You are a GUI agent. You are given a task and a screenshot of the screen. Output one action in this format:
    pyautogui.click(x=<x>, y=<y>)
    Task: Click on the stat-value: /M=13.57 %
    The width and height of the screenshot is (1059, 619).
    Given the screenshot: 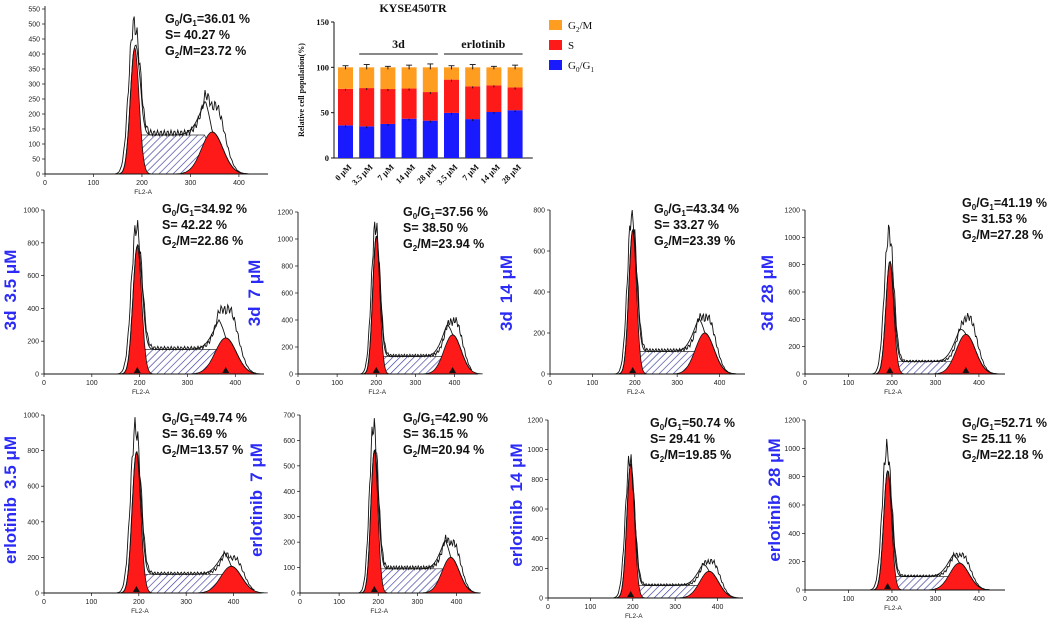 What is the action you would take?
    pyautogui.click(x=209, y=450)
    